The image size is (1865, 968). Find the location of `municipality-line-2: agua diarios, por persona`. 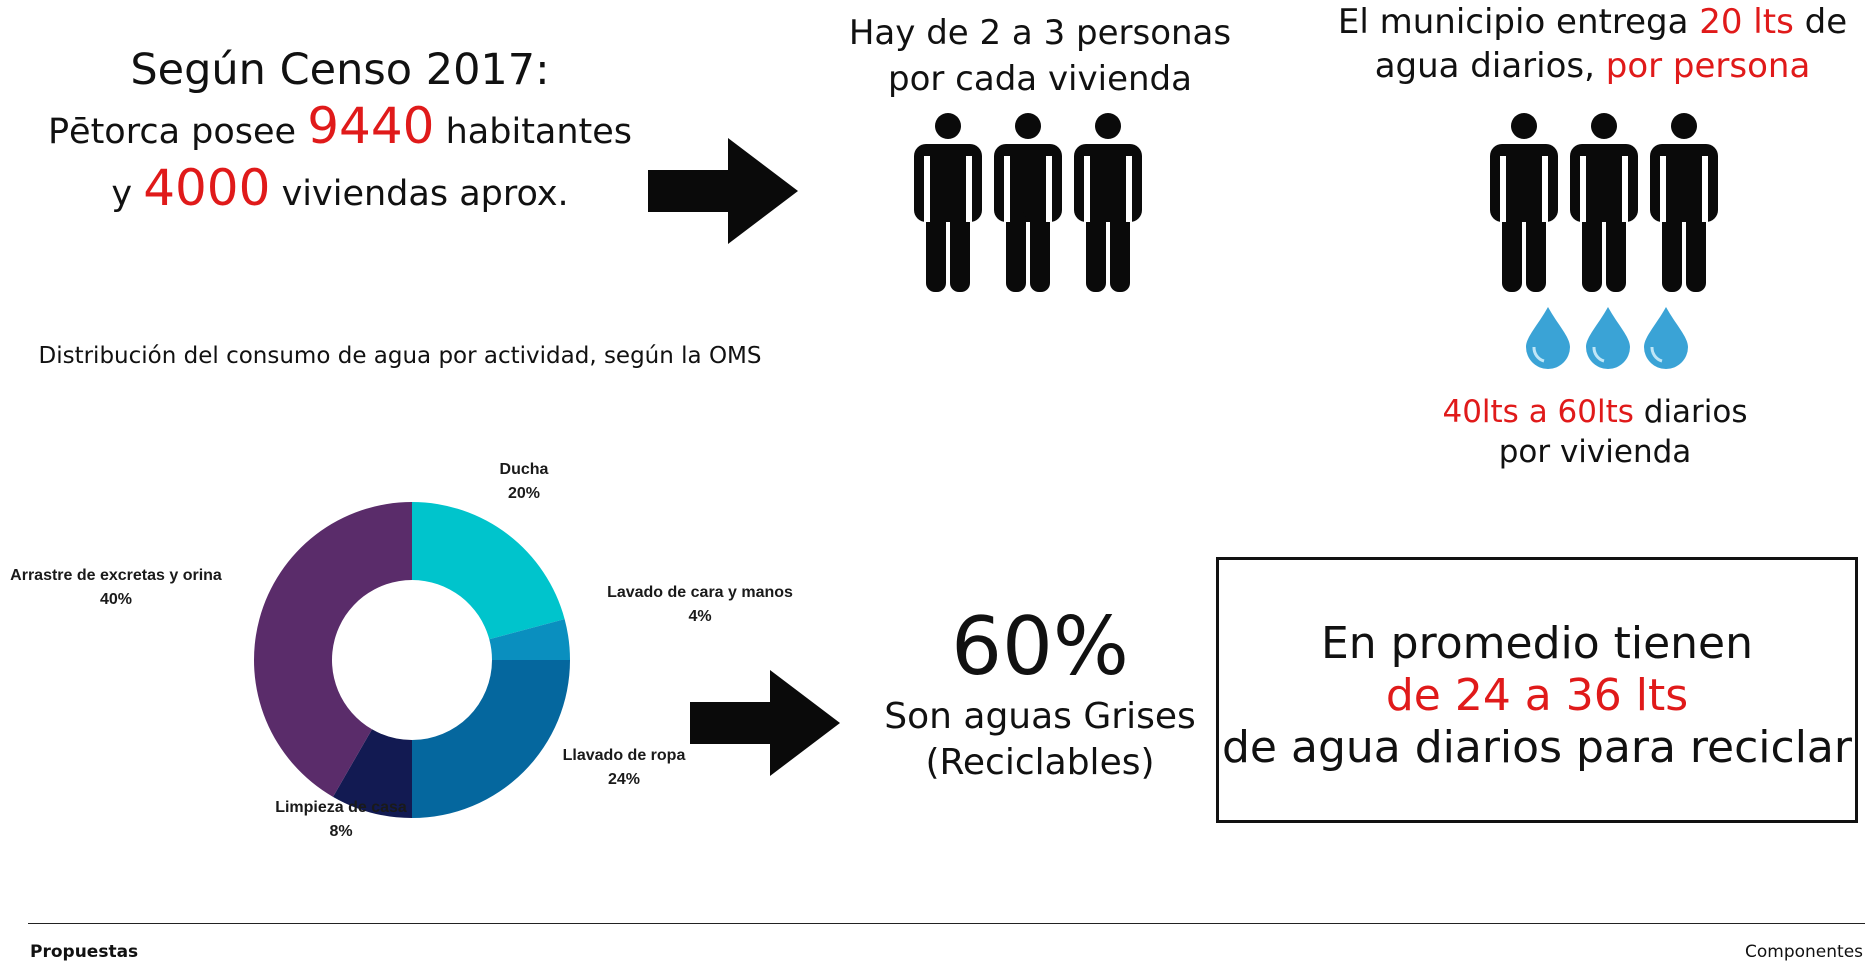

municipality-line-2: agua diarios, por persona is located at coordinates (1592, 66).